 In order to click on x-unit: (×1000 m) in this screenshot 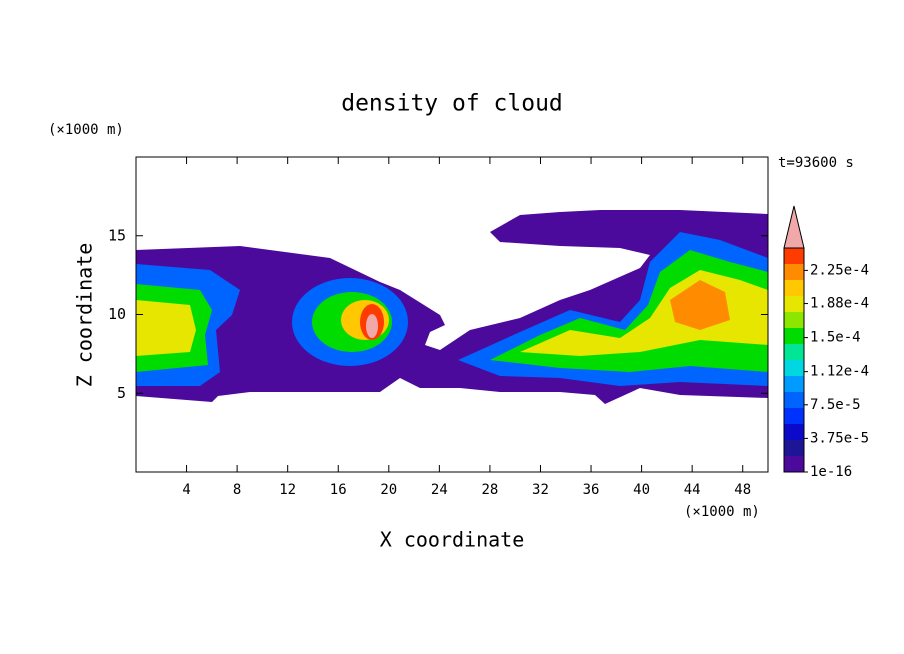, I will do `click(722, 512)`.